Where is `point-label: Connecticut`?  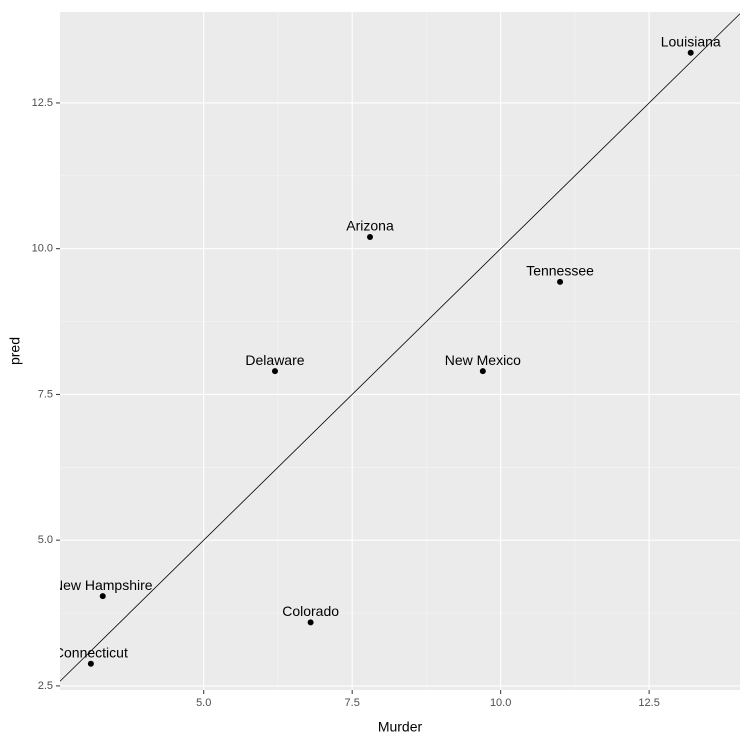
point-label: Connecticut is located at coordinates (91, 652).